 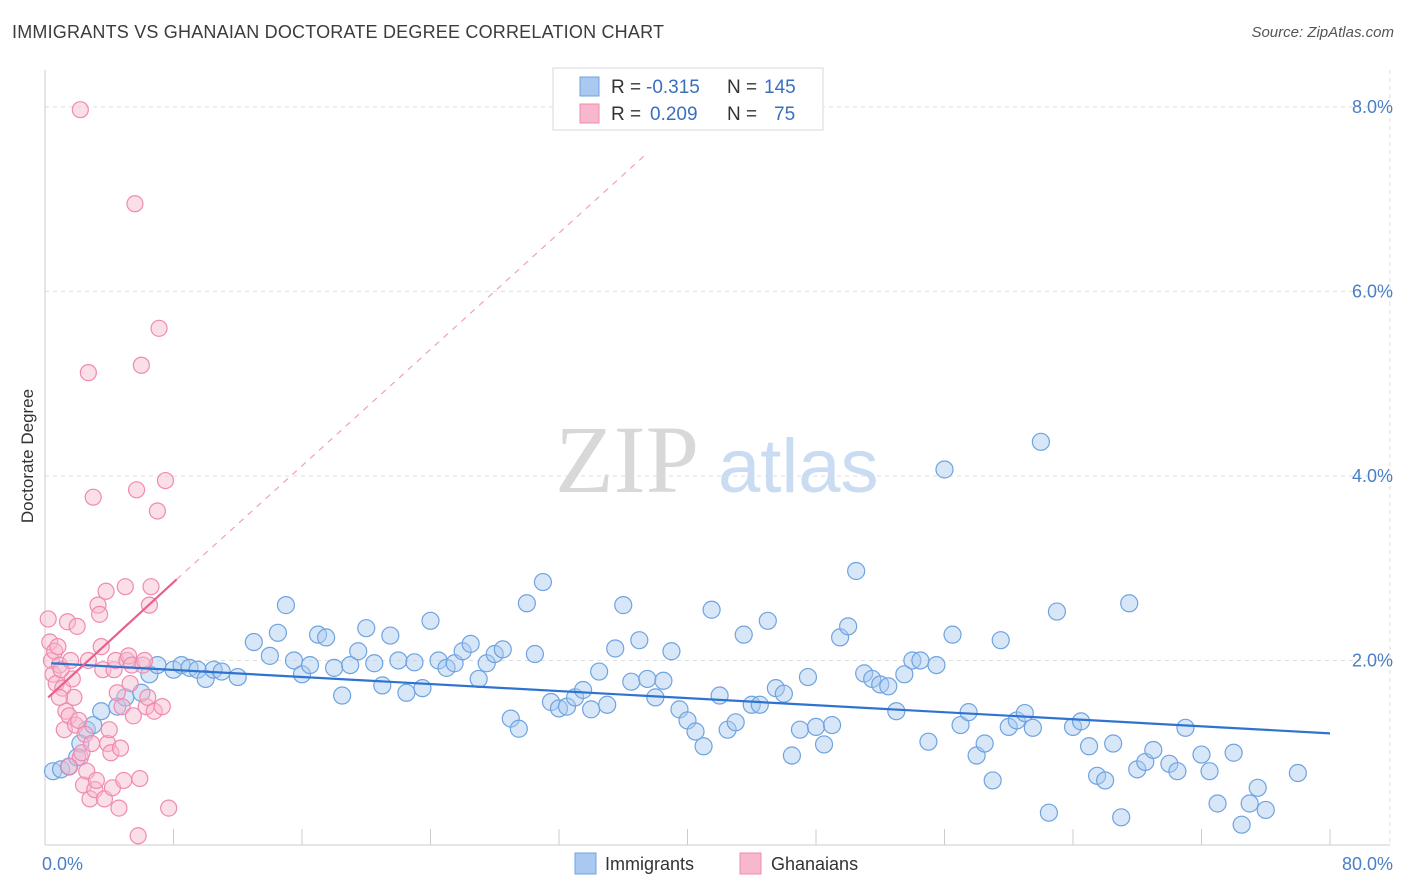 What do you see at coordinates (673, 87) in the screenshot?
I see `legend-immigrants-r: -0.315` at bounding box center [673, 87].